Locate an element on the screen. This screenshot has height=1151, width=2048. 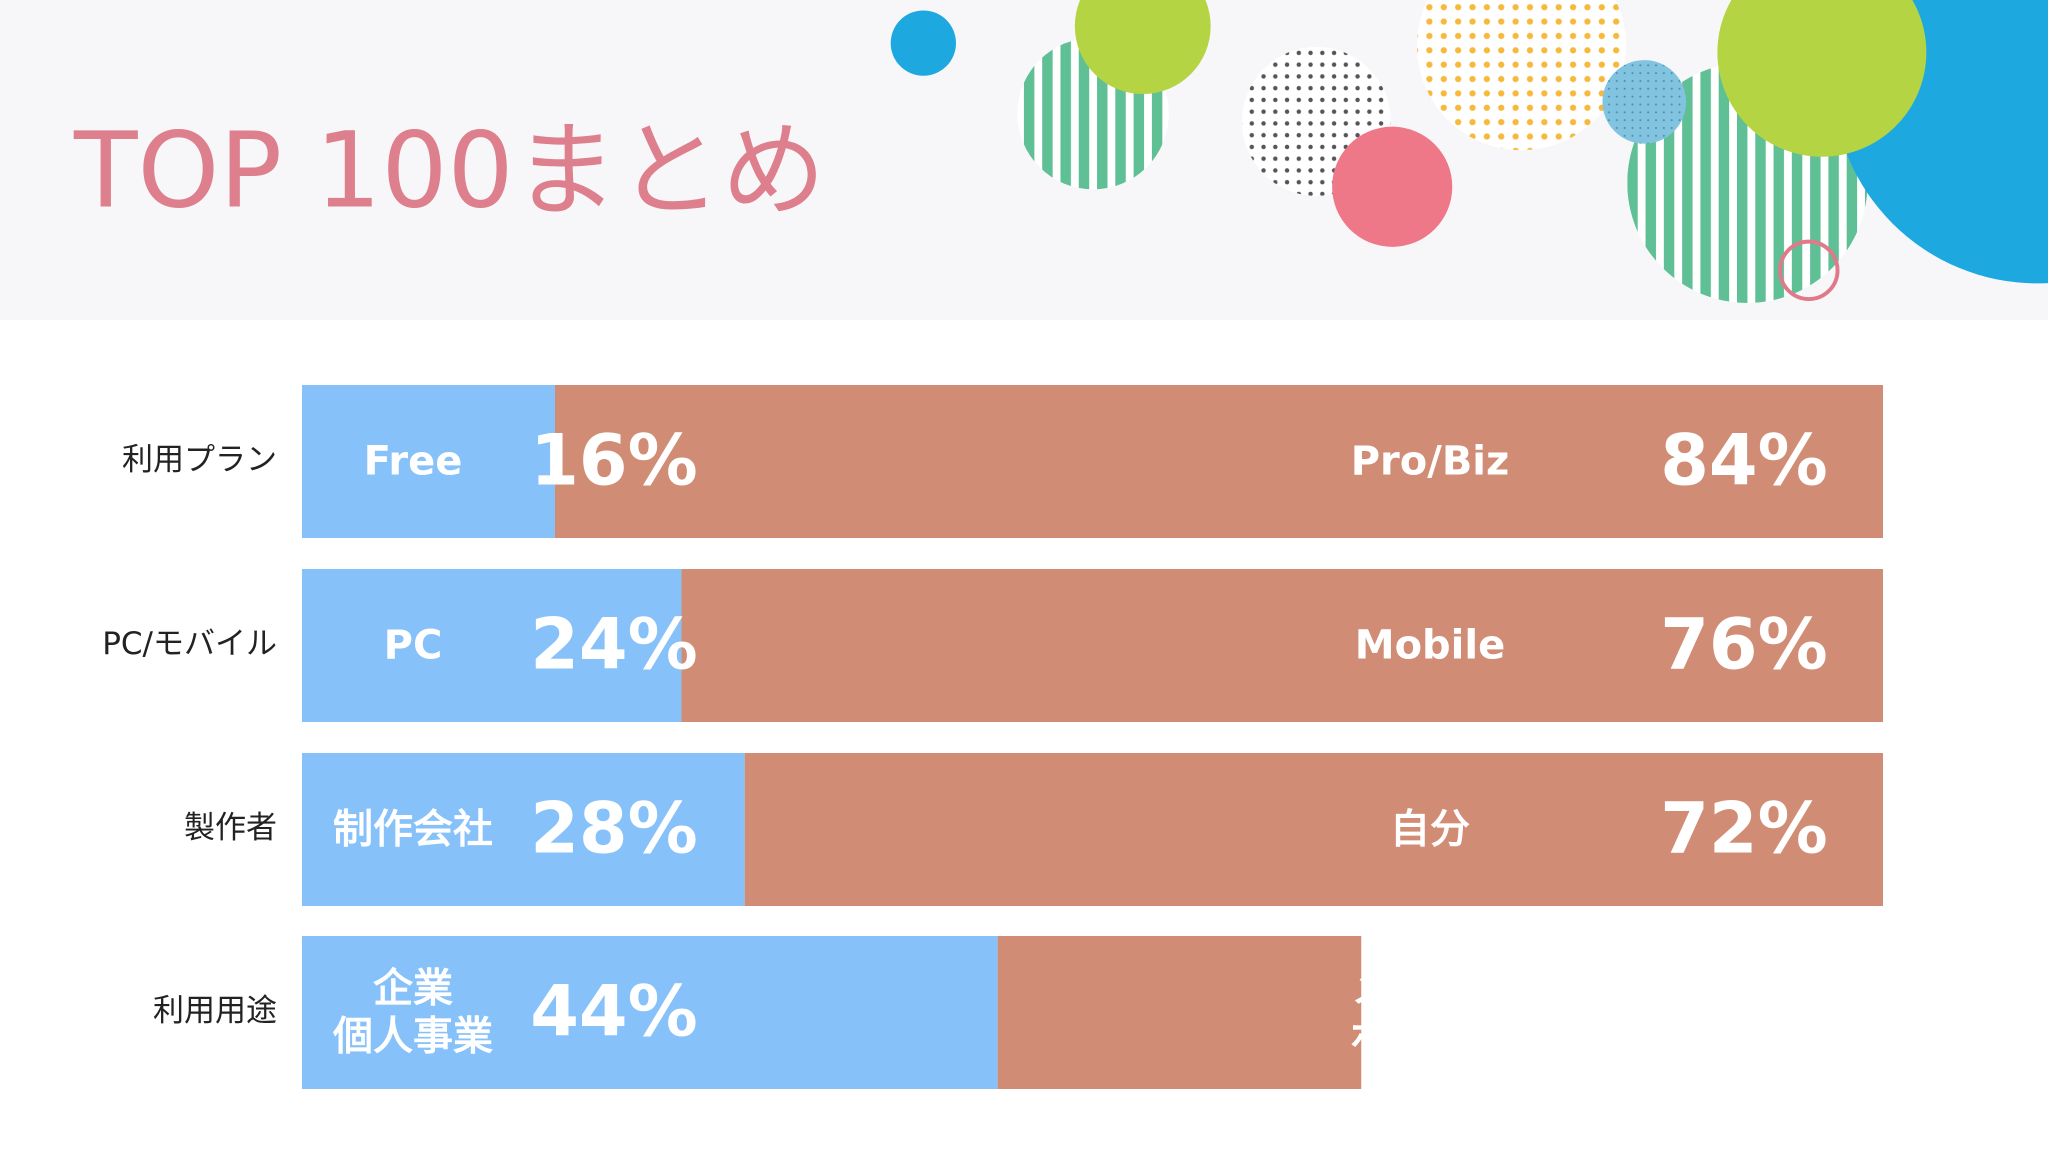
value-label: 84% is located at coordinates (1744, 461).